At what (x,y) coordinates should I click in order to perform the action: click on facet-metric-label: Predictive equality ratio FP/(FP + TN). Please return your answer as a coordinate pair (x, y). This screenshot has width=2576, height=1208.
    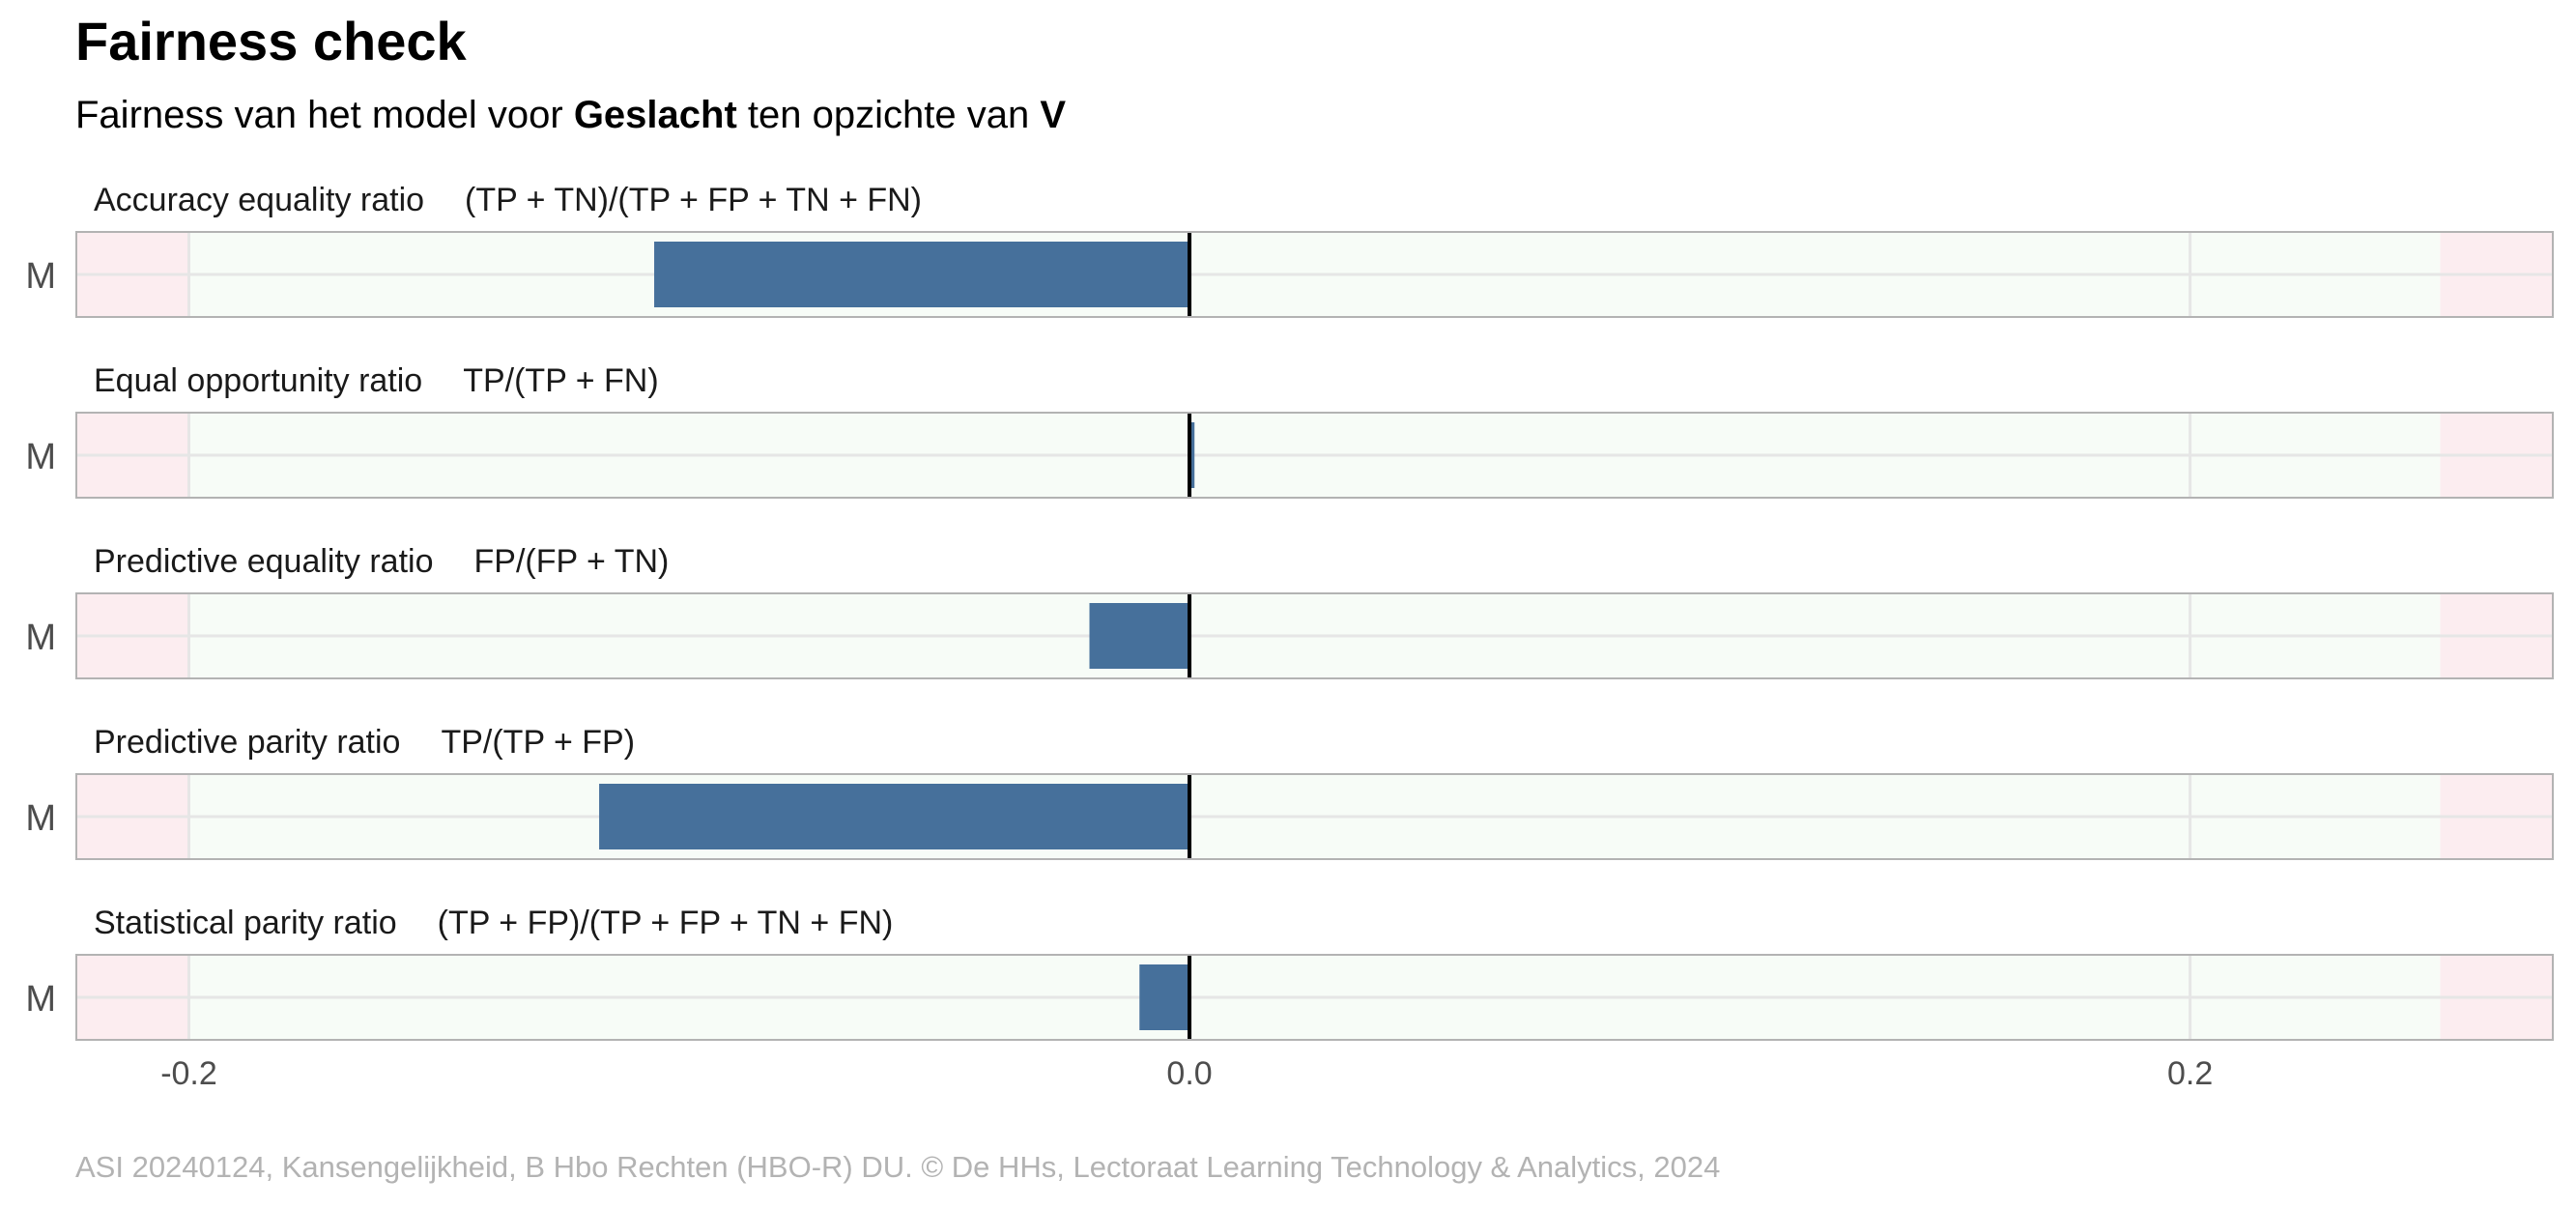
    Looking at the image, I should click on (382, 561).